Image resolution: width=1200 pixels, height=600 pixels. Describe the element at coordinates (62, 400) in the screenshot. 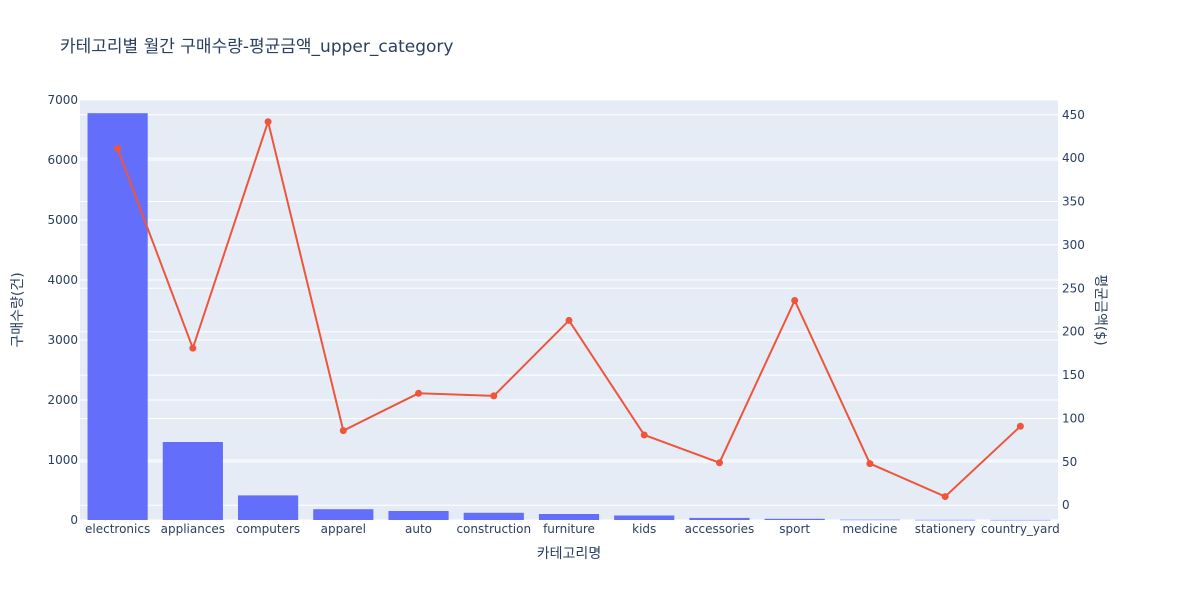

I see `y-left-tick-label: 2000` at that location.